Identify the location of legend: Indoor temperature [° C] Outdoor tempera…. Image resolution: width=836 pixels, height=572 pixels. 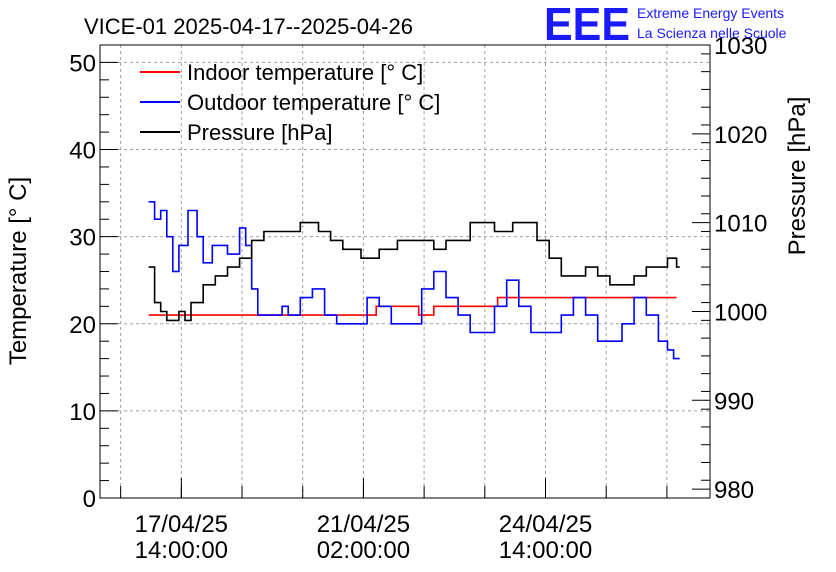
(290, 102).